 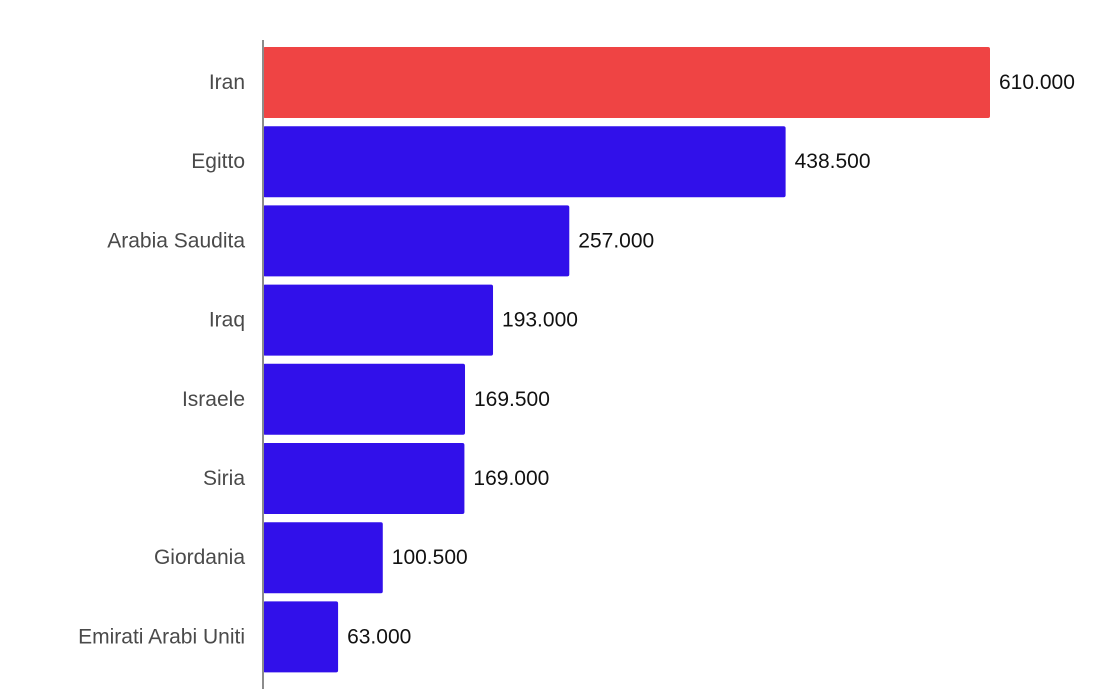 What do you see at coordinates (616, 240) in the screenshot?
I see `value-label-arabia-saudita: 257.000` at bounding box center [616, 240].